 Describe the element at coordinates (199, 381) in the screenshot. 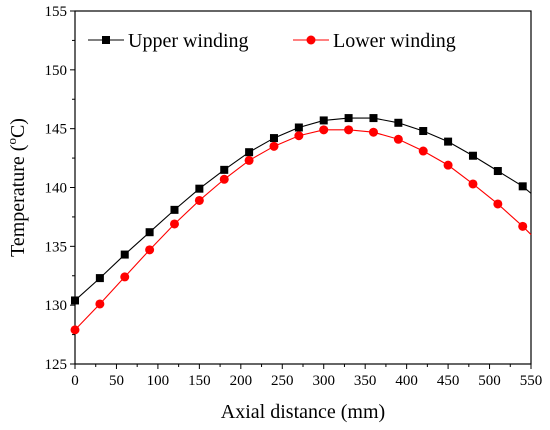

I see `x-tick-label: 150` at that location.